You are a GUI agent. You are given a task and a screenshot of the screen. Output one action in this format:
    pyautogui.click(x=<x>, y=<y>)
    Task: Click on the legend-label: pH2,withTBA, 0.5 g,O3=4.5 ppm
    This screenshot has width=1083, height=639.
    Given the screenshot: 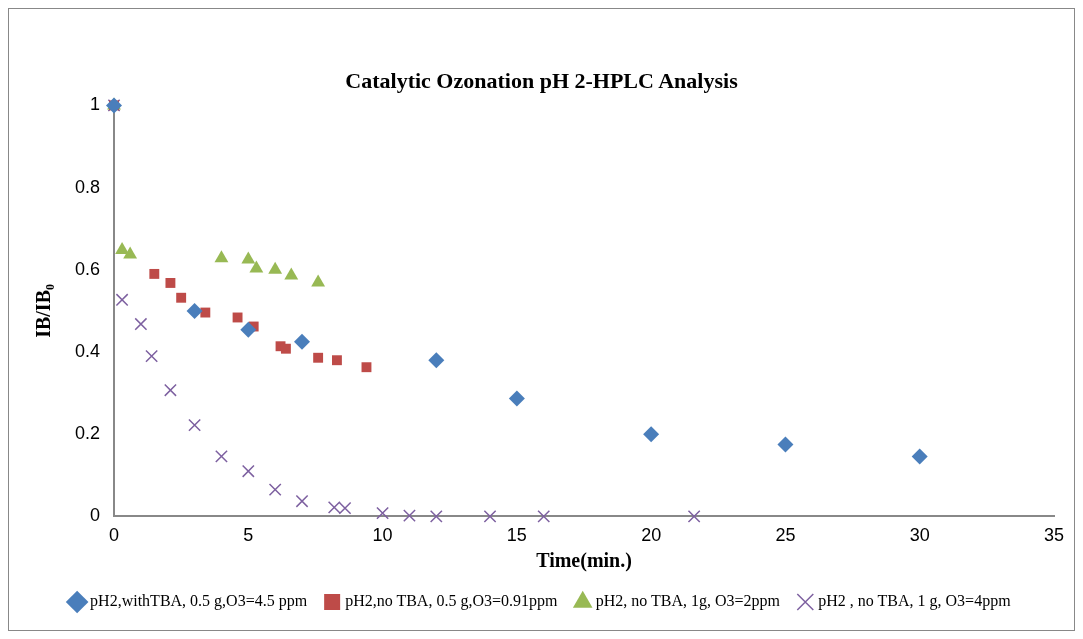 What is the action you would take?
    pyautogui.click(x=199, y=601)
    